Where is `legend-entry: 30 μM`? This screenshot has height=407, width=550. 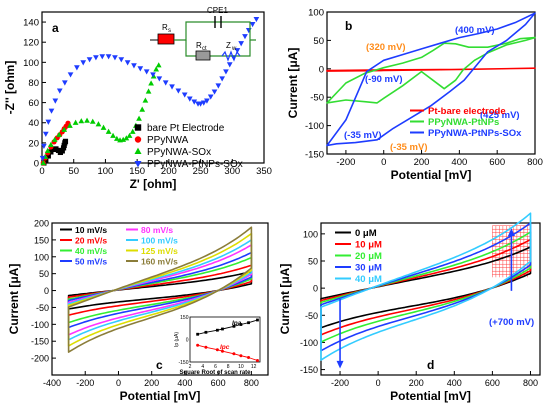 legend-entry: 30 μM is located at coordinates (368, 268).